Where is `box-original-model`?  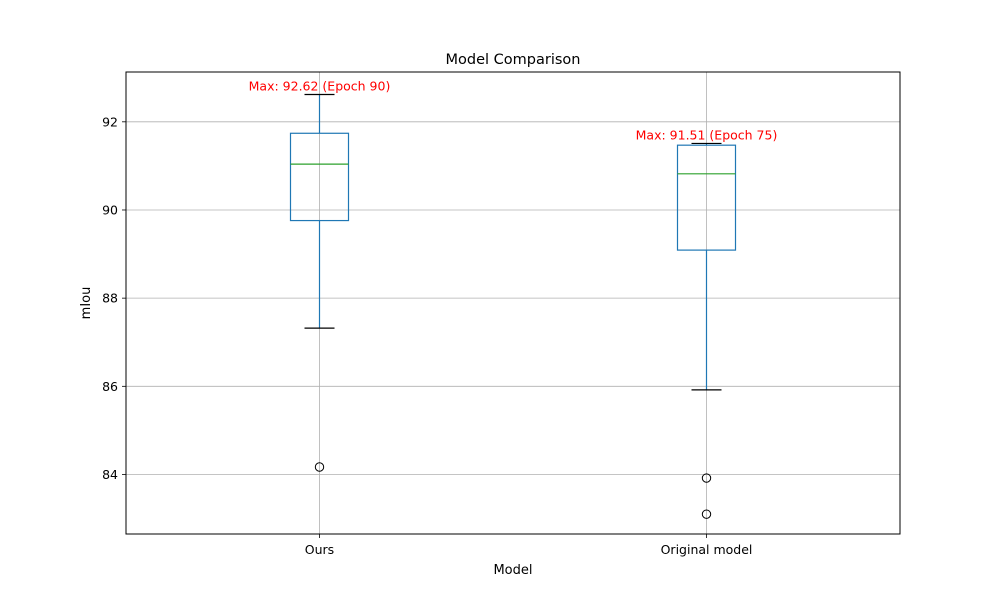
box-original-model is located at coordinates (706, 330).